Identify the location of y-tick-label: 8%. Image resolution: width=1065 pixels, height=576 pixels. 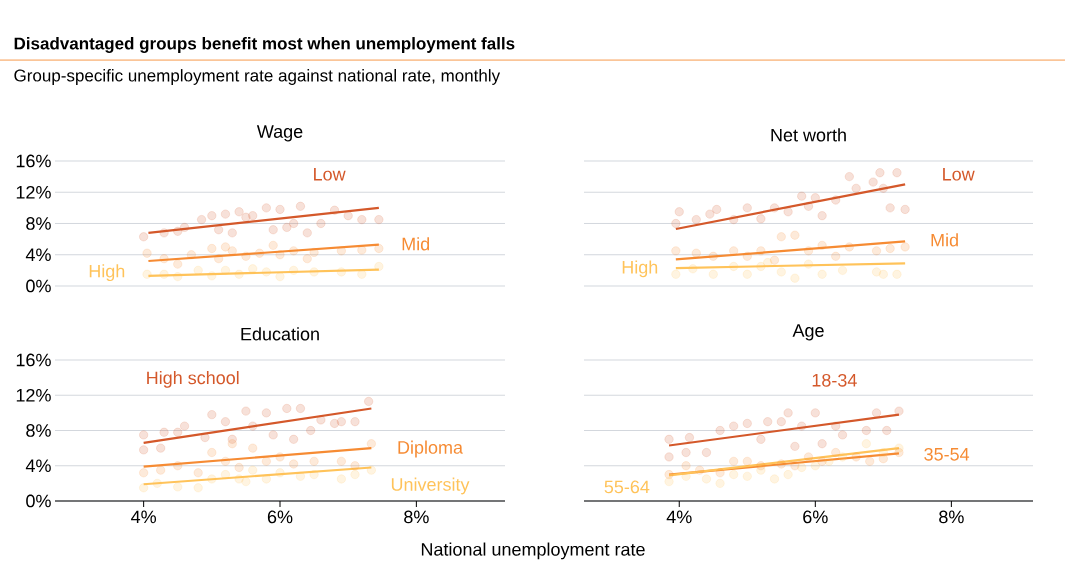
(38, 430).